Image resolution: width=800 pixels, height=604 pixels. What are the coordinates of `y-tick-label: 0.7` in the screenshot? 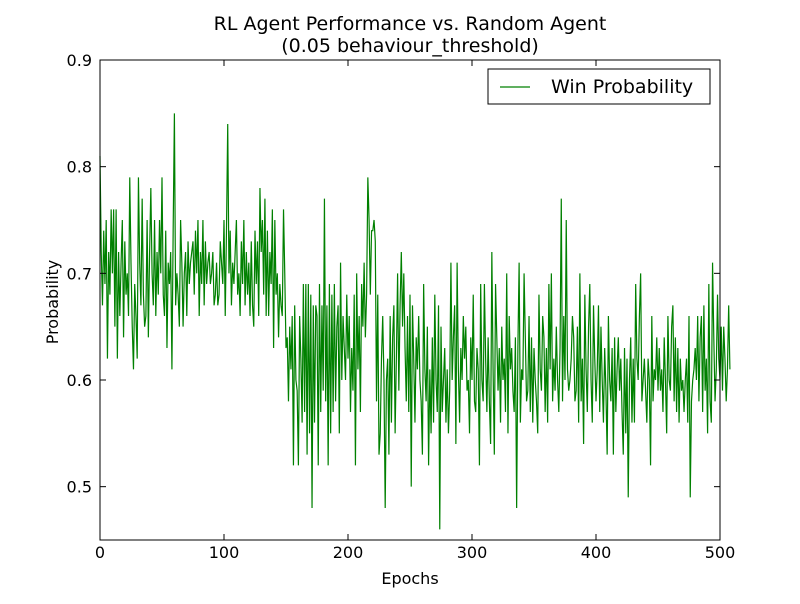 It's located at (79, 273).